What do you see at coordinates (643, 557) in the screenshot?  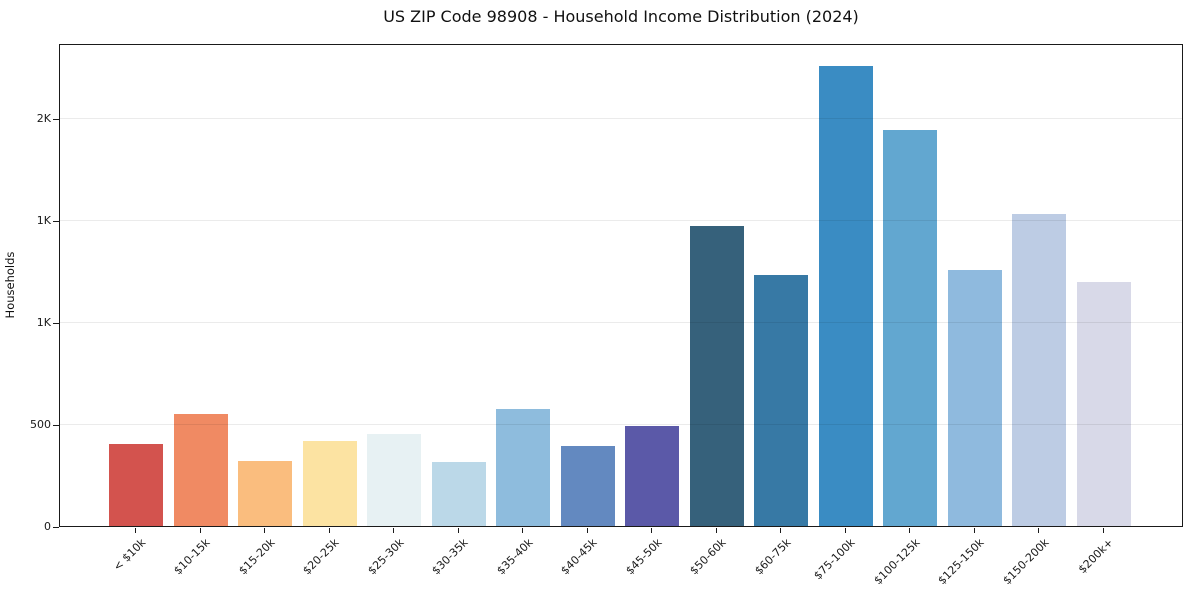 I see `x-tick-label: $45-50k` at bounding box center [643, 557].